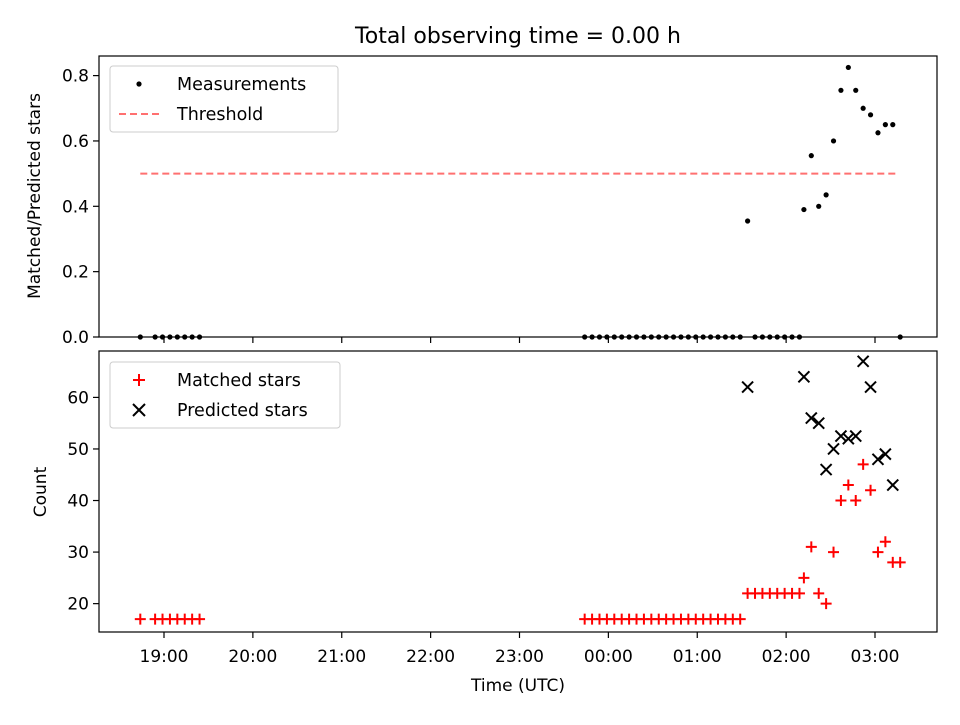 The height and width of the screenshot is (725, 960). I want to click on measurements-legend-marker, so click(139, 84).